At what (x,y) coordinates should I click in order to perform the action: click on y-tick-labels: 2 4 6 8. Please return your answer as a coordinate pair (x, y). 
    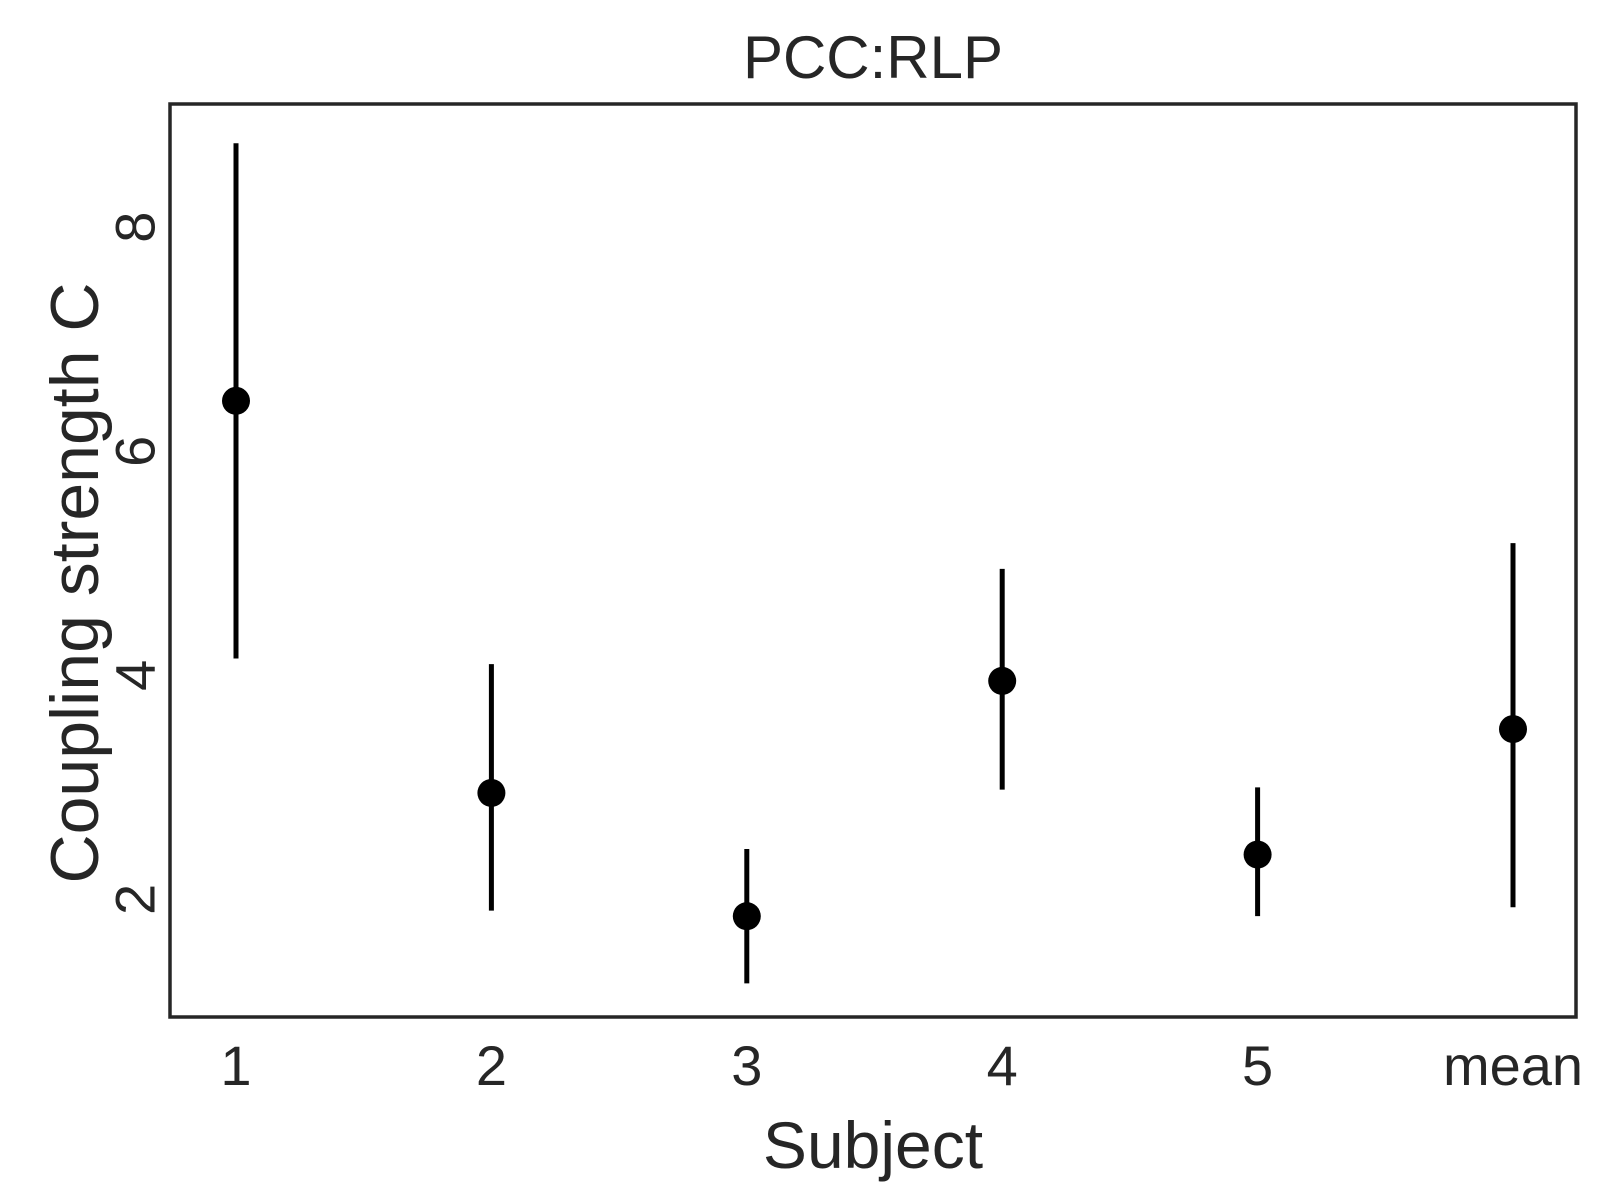
    Looking at the image, I should click on (135, 563).